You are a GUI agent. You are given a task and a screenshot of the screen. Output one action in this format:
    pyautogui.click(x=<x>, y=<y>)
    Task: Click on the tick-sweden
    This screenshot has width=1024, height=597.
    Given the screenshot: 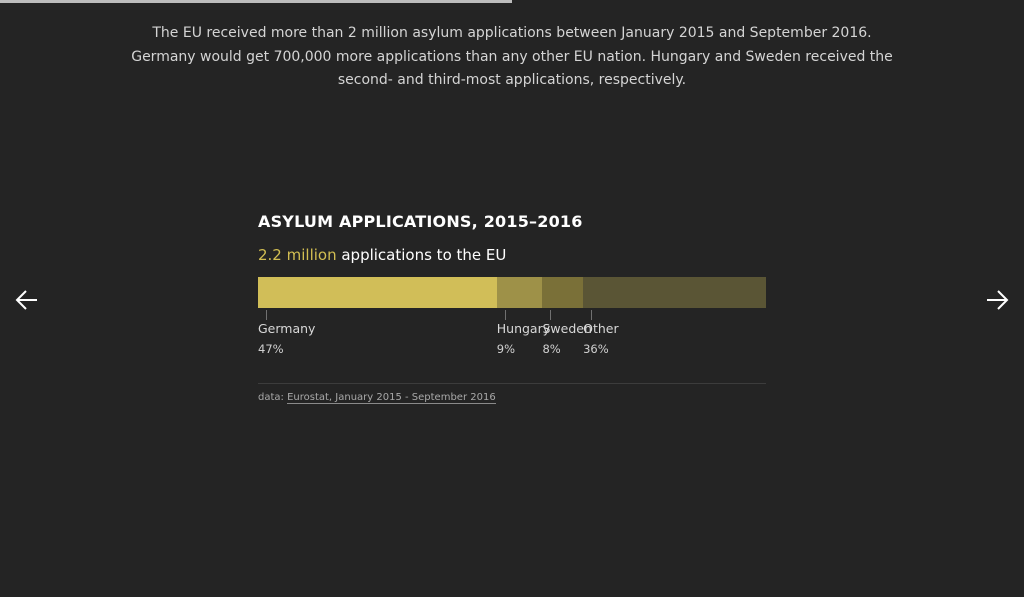 What is the action you would take?
    pyautogui.click(x=551, y=315)
    